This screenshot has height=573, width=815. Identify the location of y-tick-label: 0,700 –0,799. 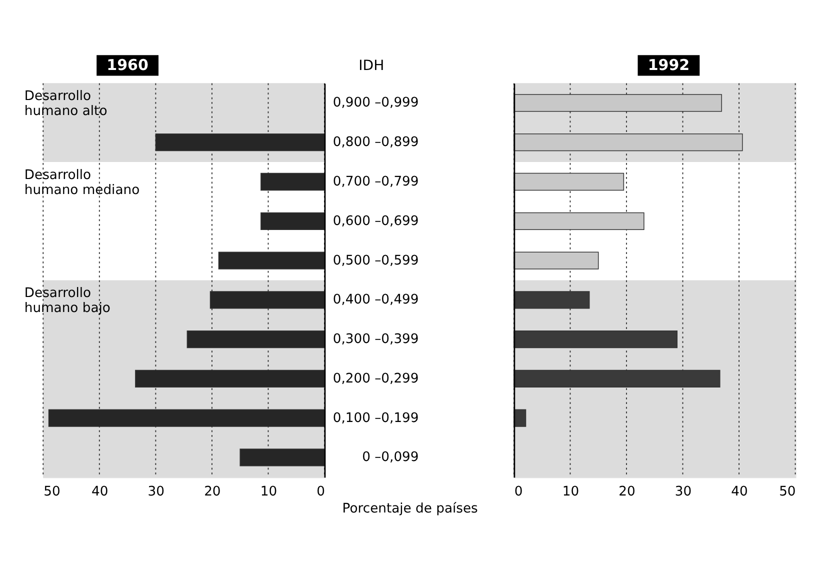
(375, 182).